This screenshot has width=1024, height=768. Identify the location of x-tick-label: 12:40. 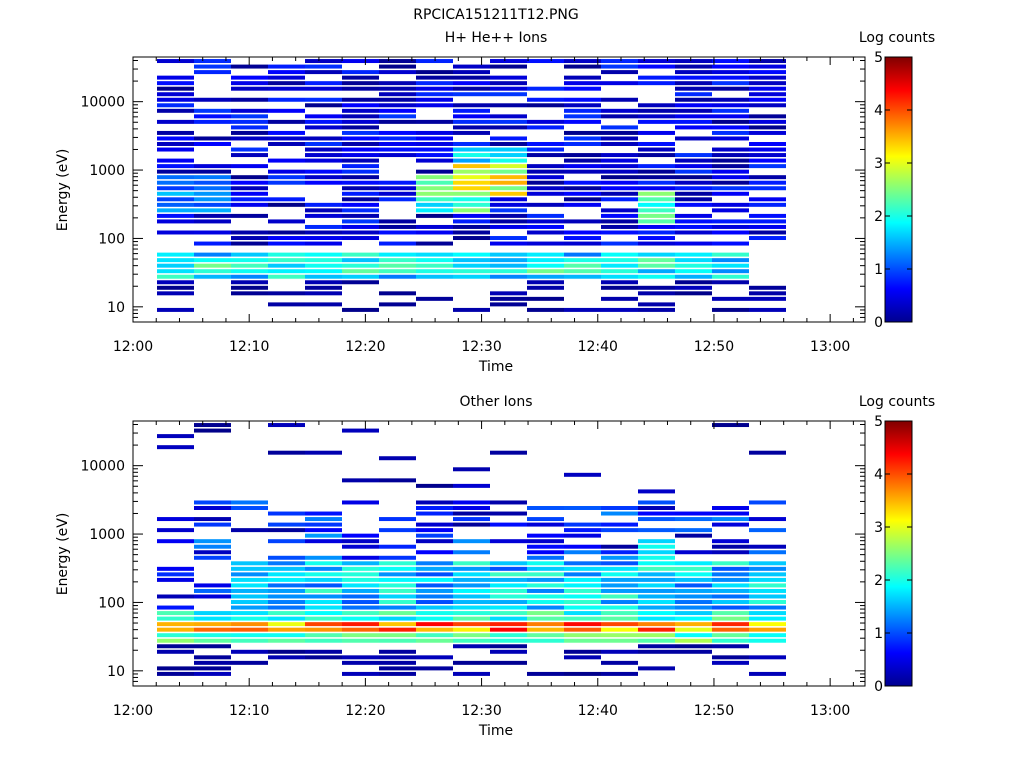
(598, 347).